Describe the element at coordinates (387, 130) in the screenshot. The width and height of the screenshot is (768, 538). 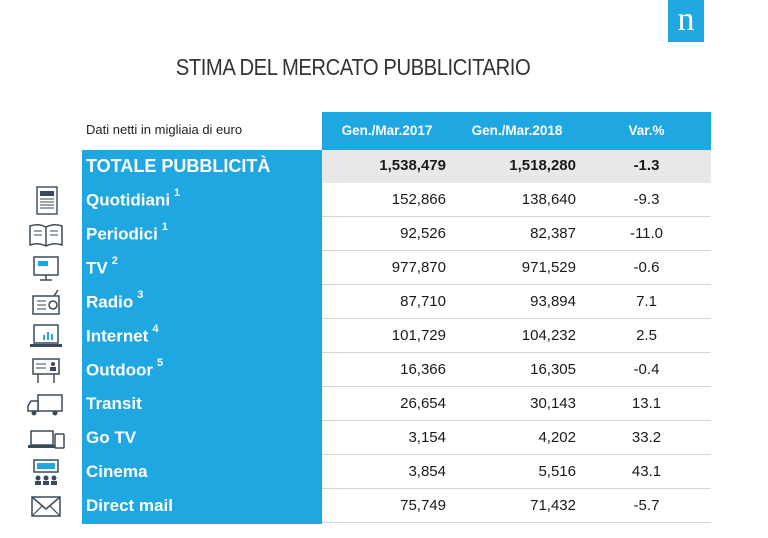
I see `column-header-2017: Gen./Mar.2017` at that location.